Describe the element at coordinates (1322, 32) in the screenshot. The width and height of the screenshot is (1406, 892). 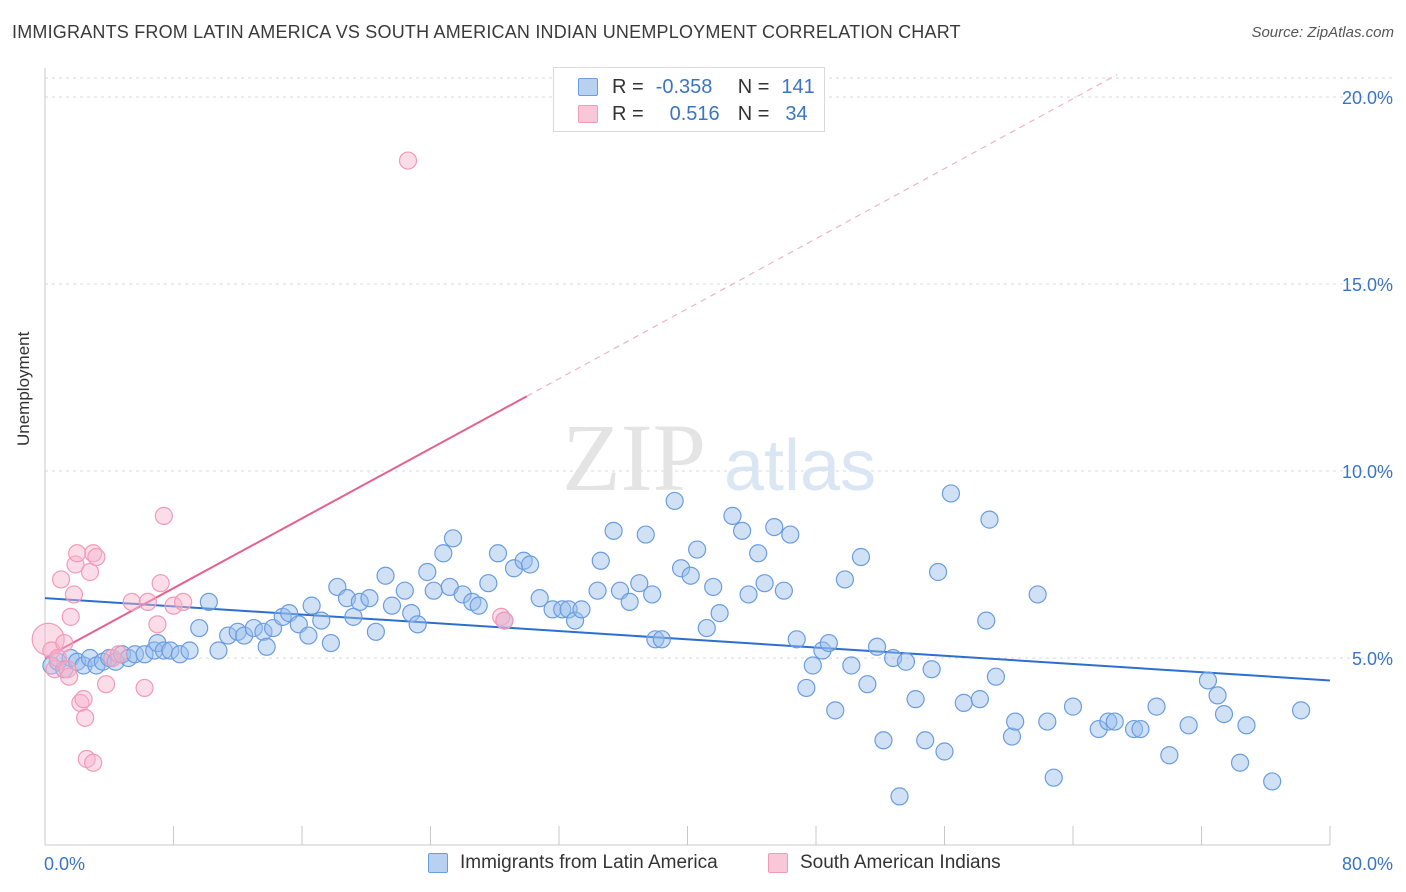
I see `chart-source: Source: ZipAtlas.com` at that location.